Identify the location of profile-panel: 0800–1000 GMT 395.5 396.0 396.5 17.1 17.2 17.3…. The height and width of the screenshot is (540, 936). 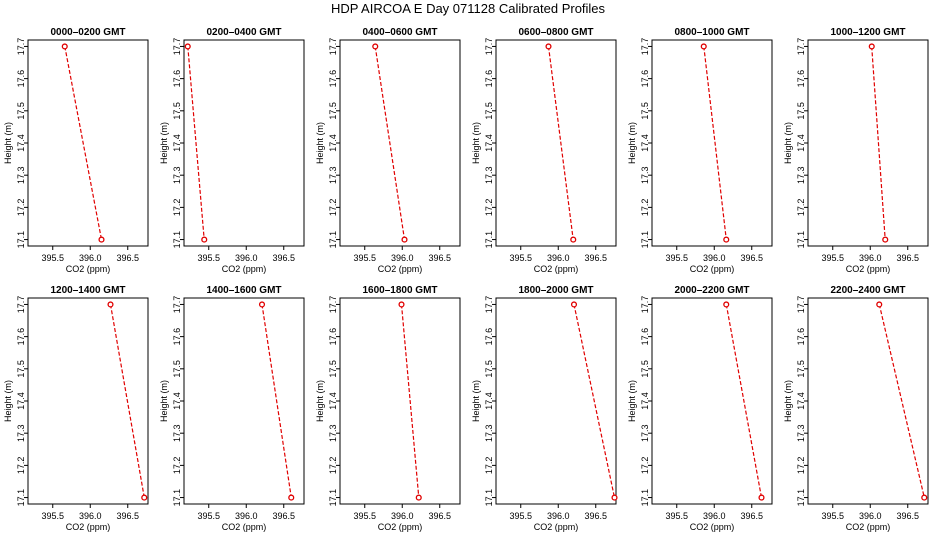
(700, 150).